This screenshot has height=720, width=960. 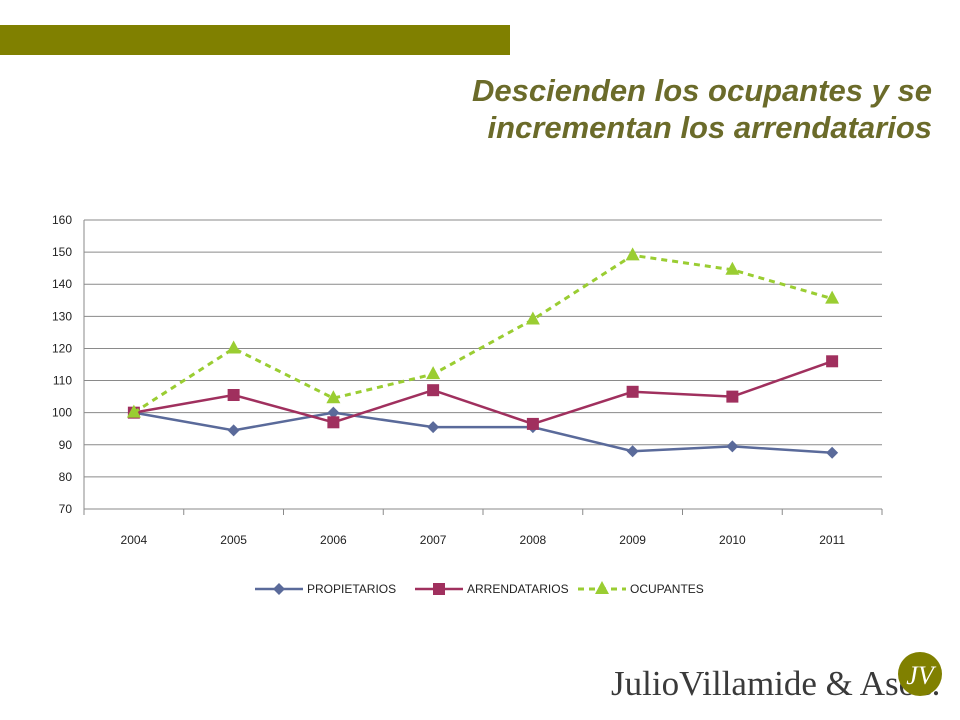 What do you see at coordinates (351, 589) in the screenshot?
I see `legend-label: PROPIETARIOS` at bounding box center [351, 589].